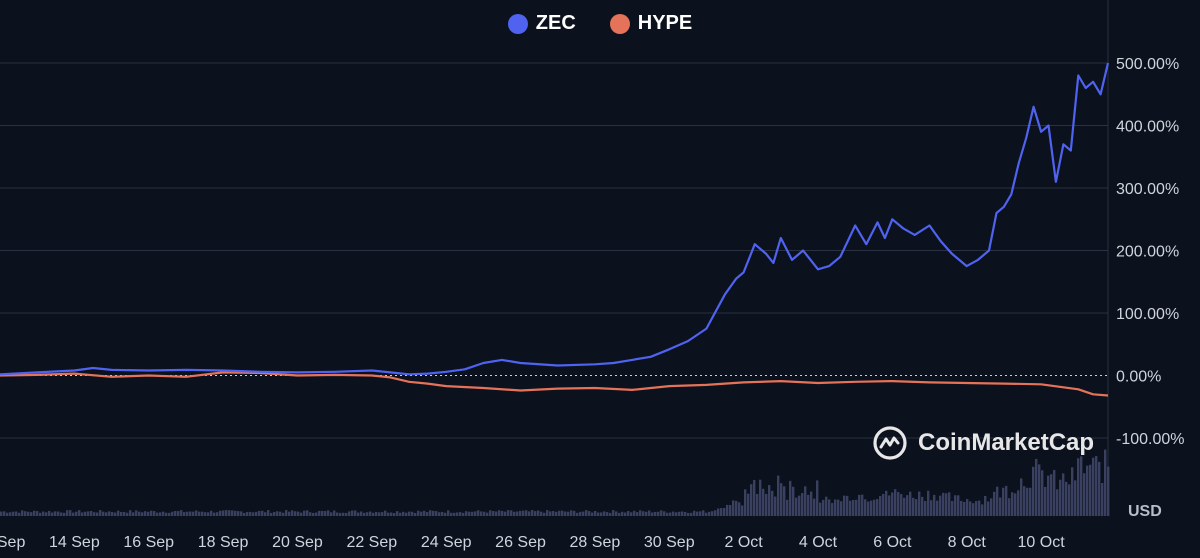  What do you see at coordinates (446, 542) in the screenshot?
I see `x-tick-label: 24 Sep` at bounding box center [446, 542].